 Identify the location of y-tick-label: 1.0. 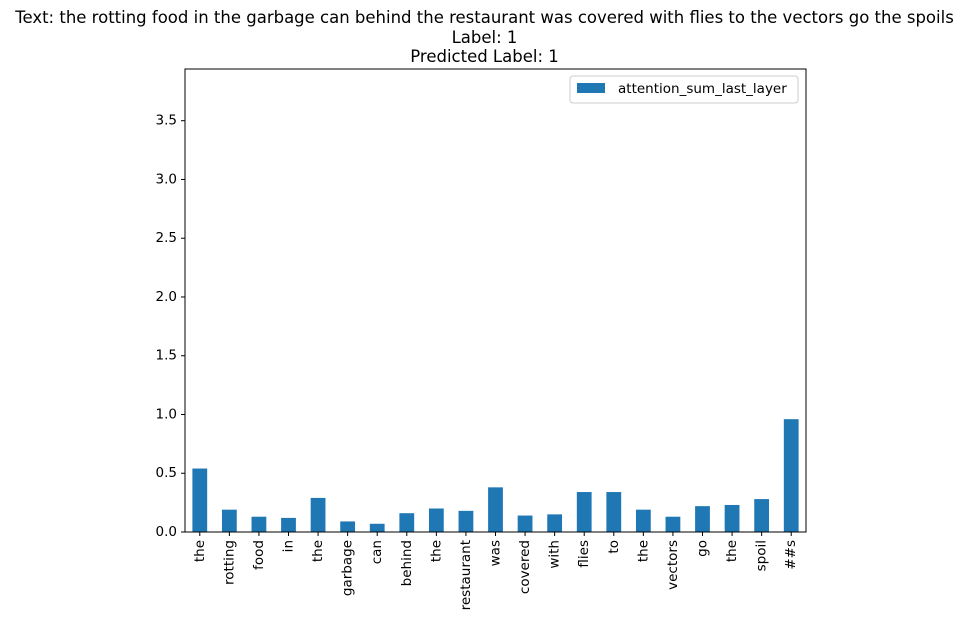
(166, 414).